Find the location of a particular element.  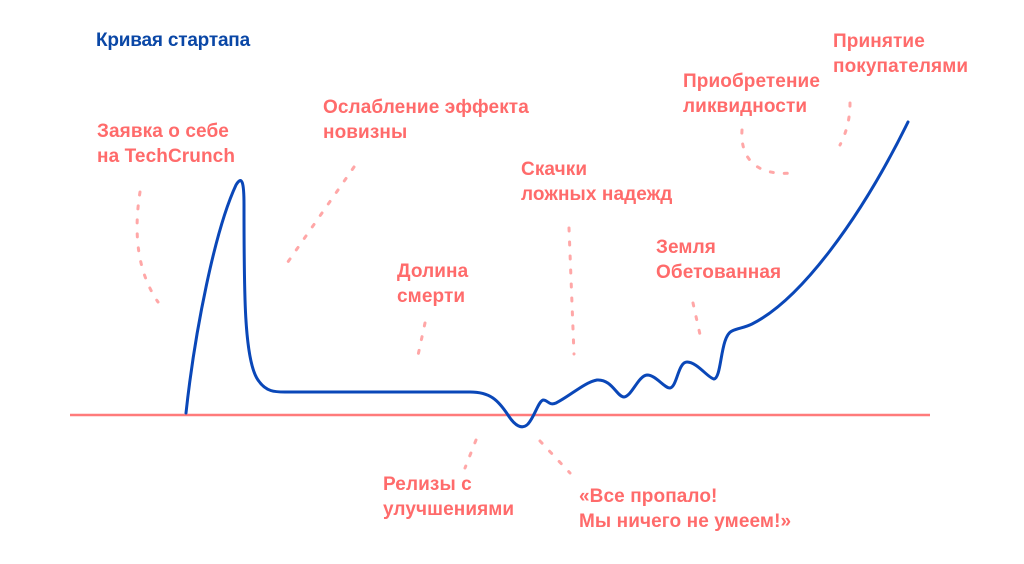

leader-novelty is located at coordinates (318, 218).